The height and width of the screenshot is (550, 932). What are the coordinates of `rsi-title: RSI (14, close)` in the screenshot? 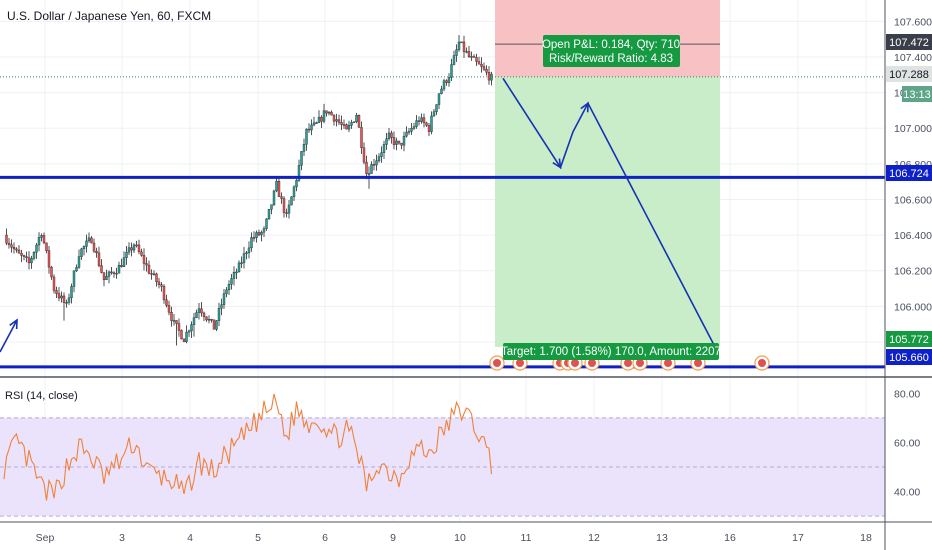 It's located at (41, 396).